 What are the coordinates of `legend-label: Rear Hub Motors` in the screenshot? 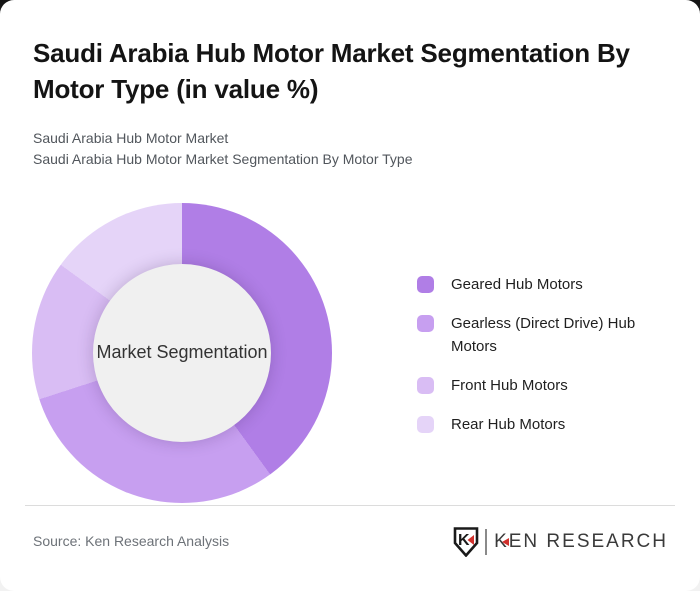 It's located at (508, 424).